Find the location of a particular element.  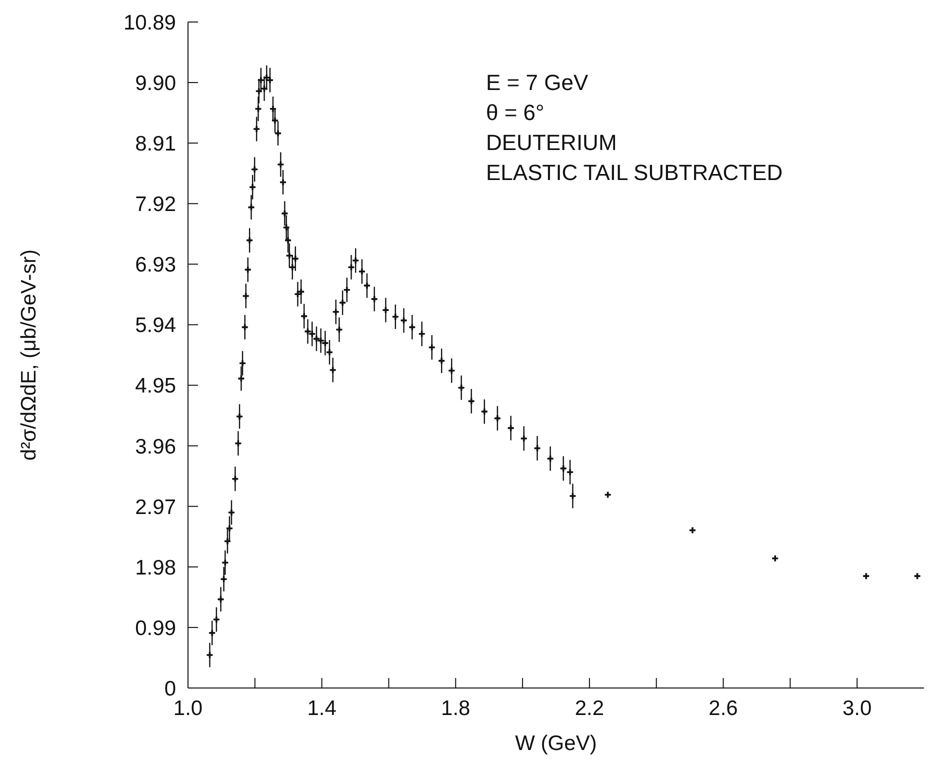

y-tick-label: 1.98 is located at coordinates (155, 568).